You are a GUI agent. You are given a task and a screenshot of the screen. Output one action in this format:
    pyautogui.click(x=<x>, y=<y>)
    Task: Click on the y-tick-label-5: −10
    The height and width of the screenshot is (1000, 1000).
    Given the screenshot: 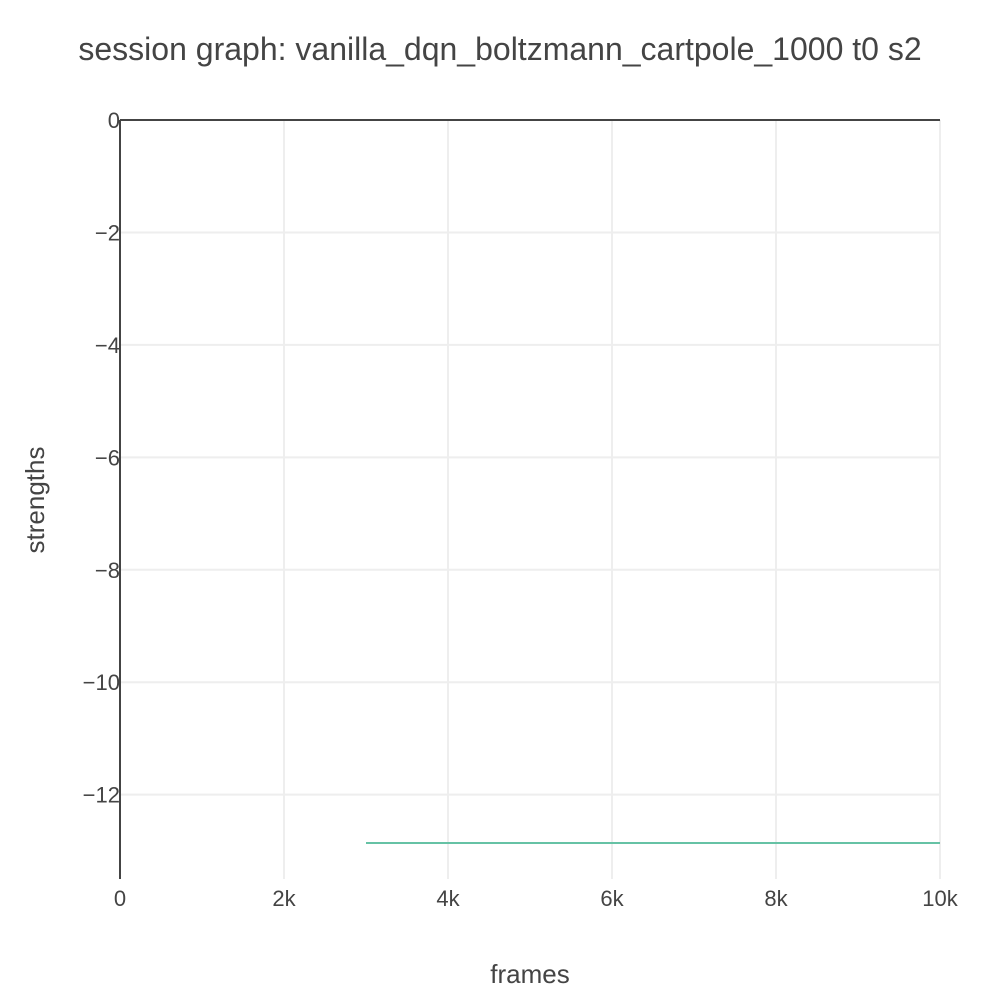 What is the action you would take?
    pyautogui.click(x=101, y=682)
    